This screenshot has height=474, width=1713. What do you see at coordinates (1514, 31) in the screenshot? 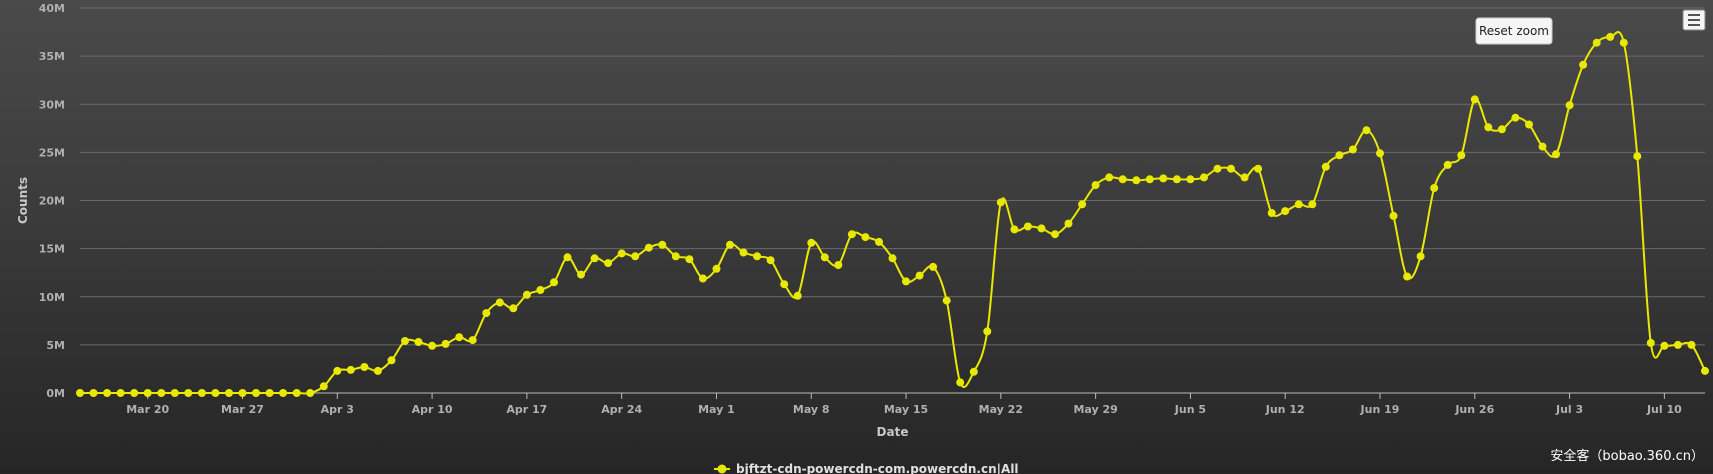
I see `reset-zoom-button: Reset zoom` at bounding box center [1514, 31].